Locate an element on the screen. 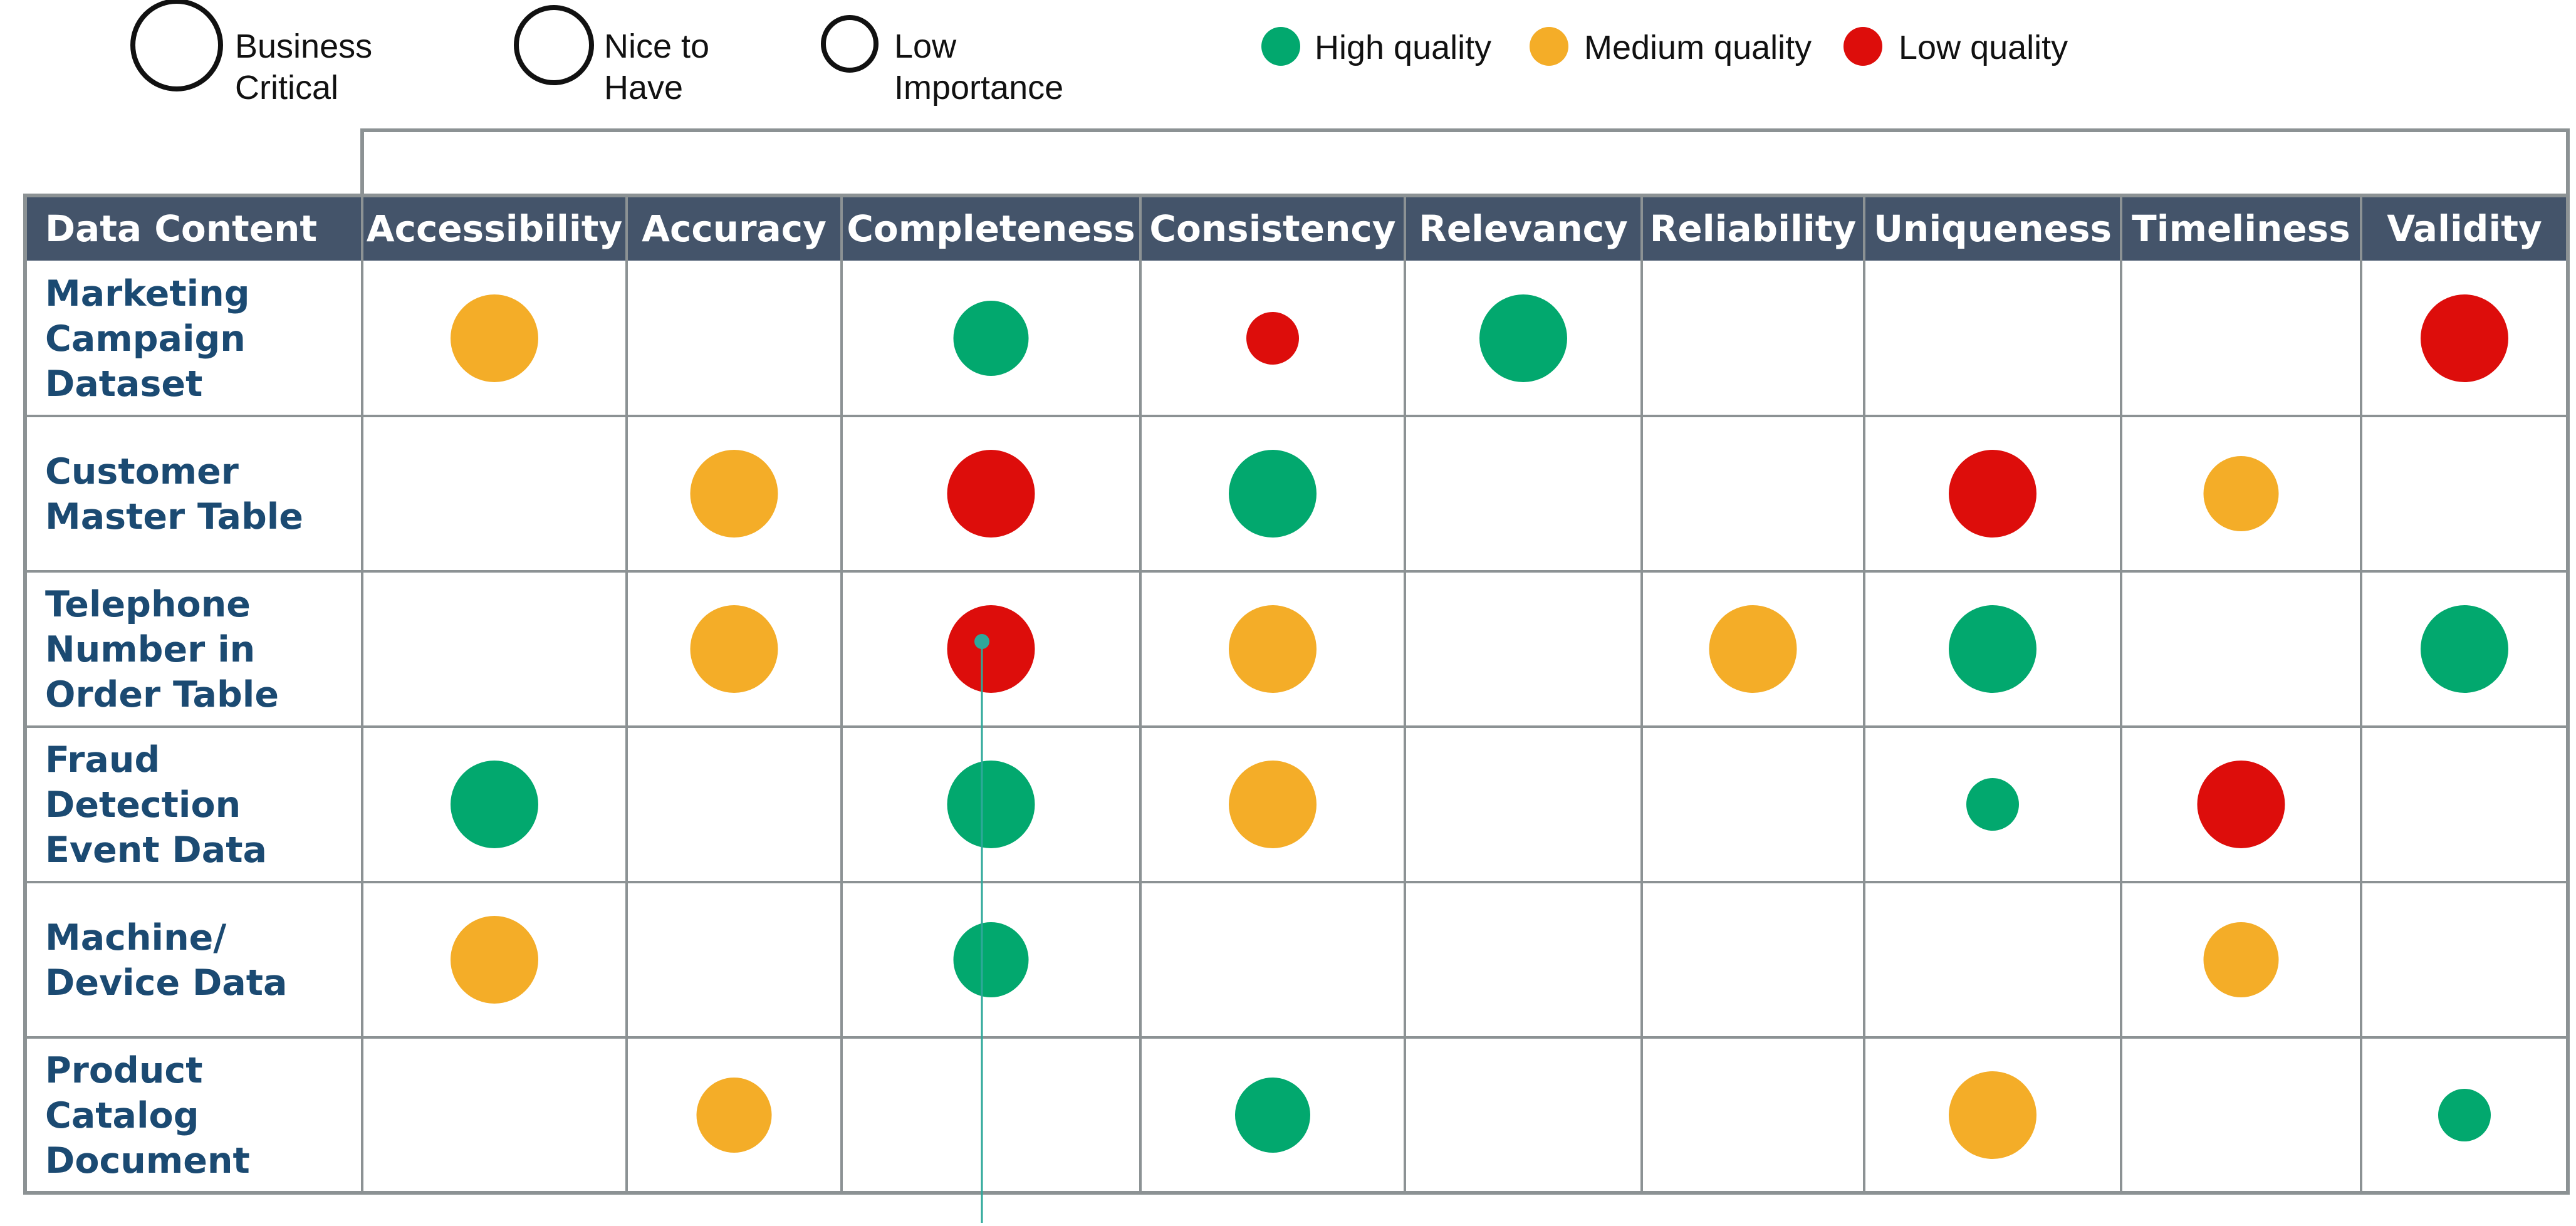 Image resolution: width=2576 pixels, height=1226 pixels. legend-business-critical-label: Critical is located at coordinates (286, 87).